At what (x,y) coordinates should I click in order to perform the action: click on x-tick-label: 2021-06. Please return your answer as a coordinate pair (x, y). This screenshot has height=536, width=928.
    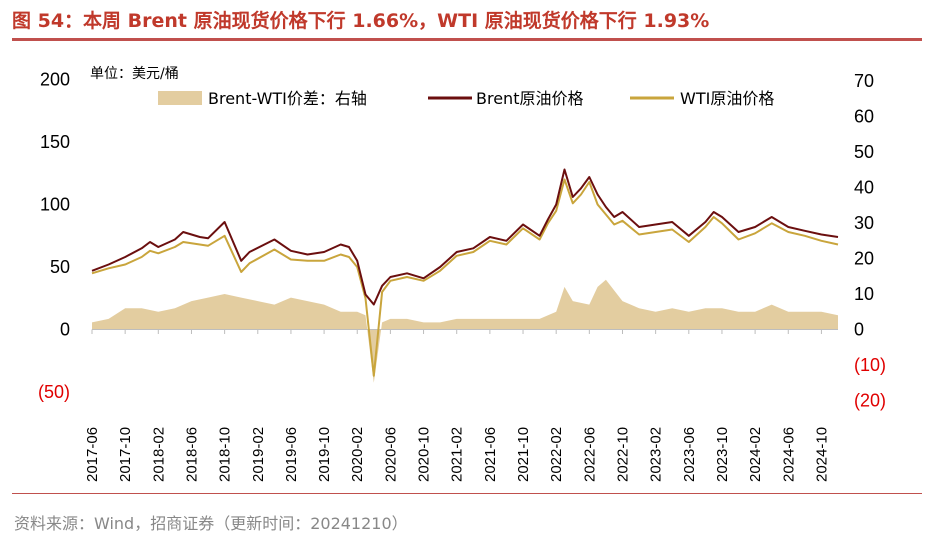
    Looking at the image, I should click on (490, 454).